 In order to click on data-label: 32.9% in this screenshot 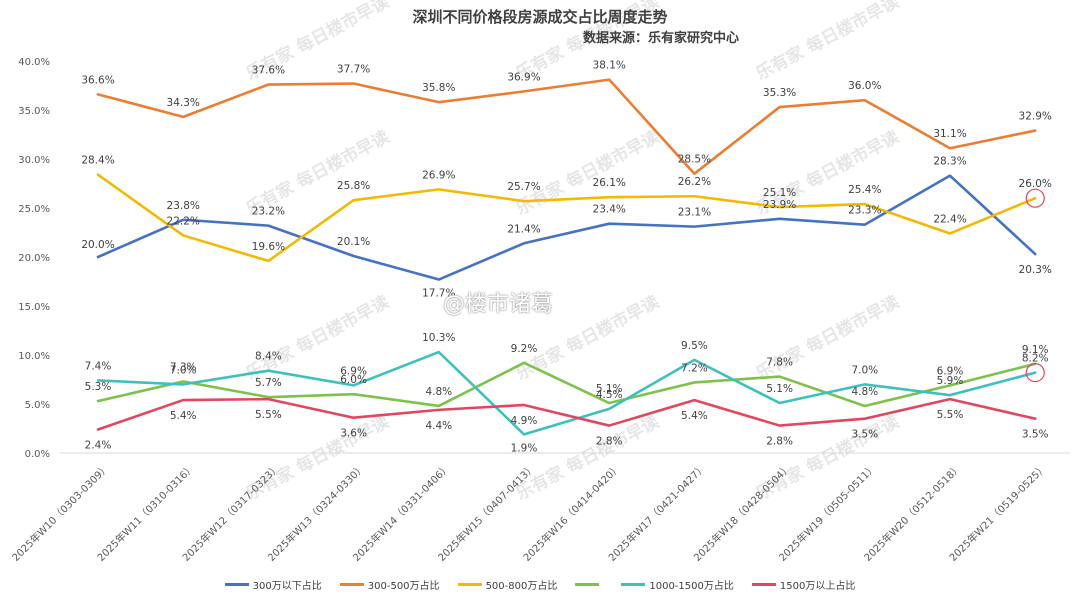, I will do `click(1035, 117)`.